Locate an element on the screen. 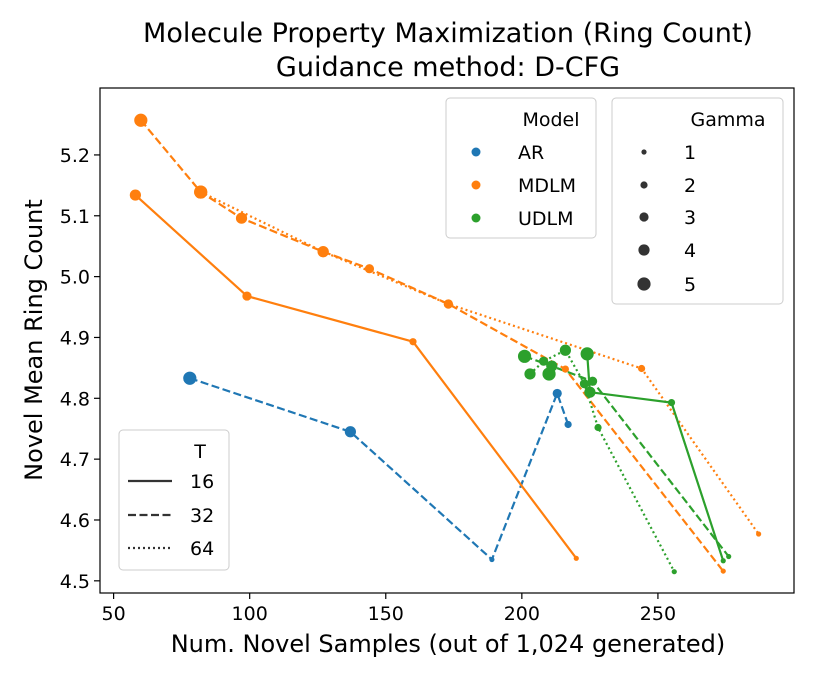  legend-t-title: T is located at coordinates (199, 452).